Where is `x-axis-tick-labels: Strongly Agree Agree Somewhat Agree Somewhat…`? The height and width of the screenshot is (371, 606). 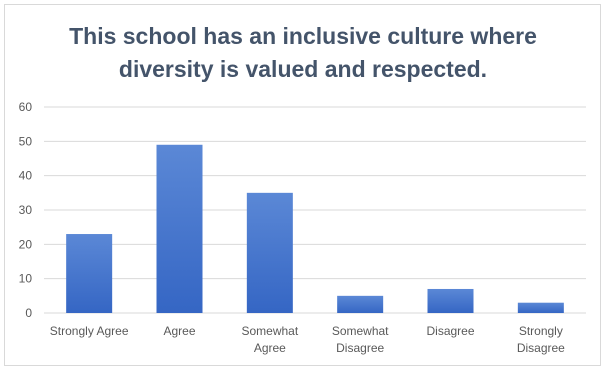 x-axis-tick-labels: Strongly Agree Agree Somewhat Agree Somewhat… is located at coordinates (307, 339).